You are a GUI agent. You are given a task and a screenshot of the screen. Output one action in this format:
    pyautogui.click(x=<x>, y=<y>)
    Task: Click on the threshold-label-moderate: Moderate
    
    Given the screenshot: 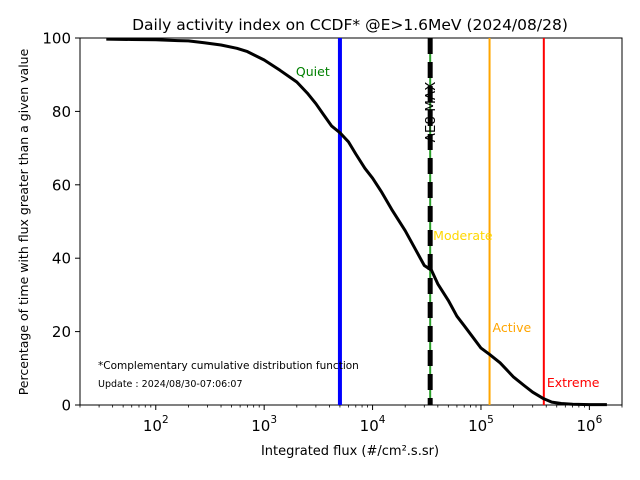 What is the action you would take?
    pyautogui.click(x=463, y=235)
    